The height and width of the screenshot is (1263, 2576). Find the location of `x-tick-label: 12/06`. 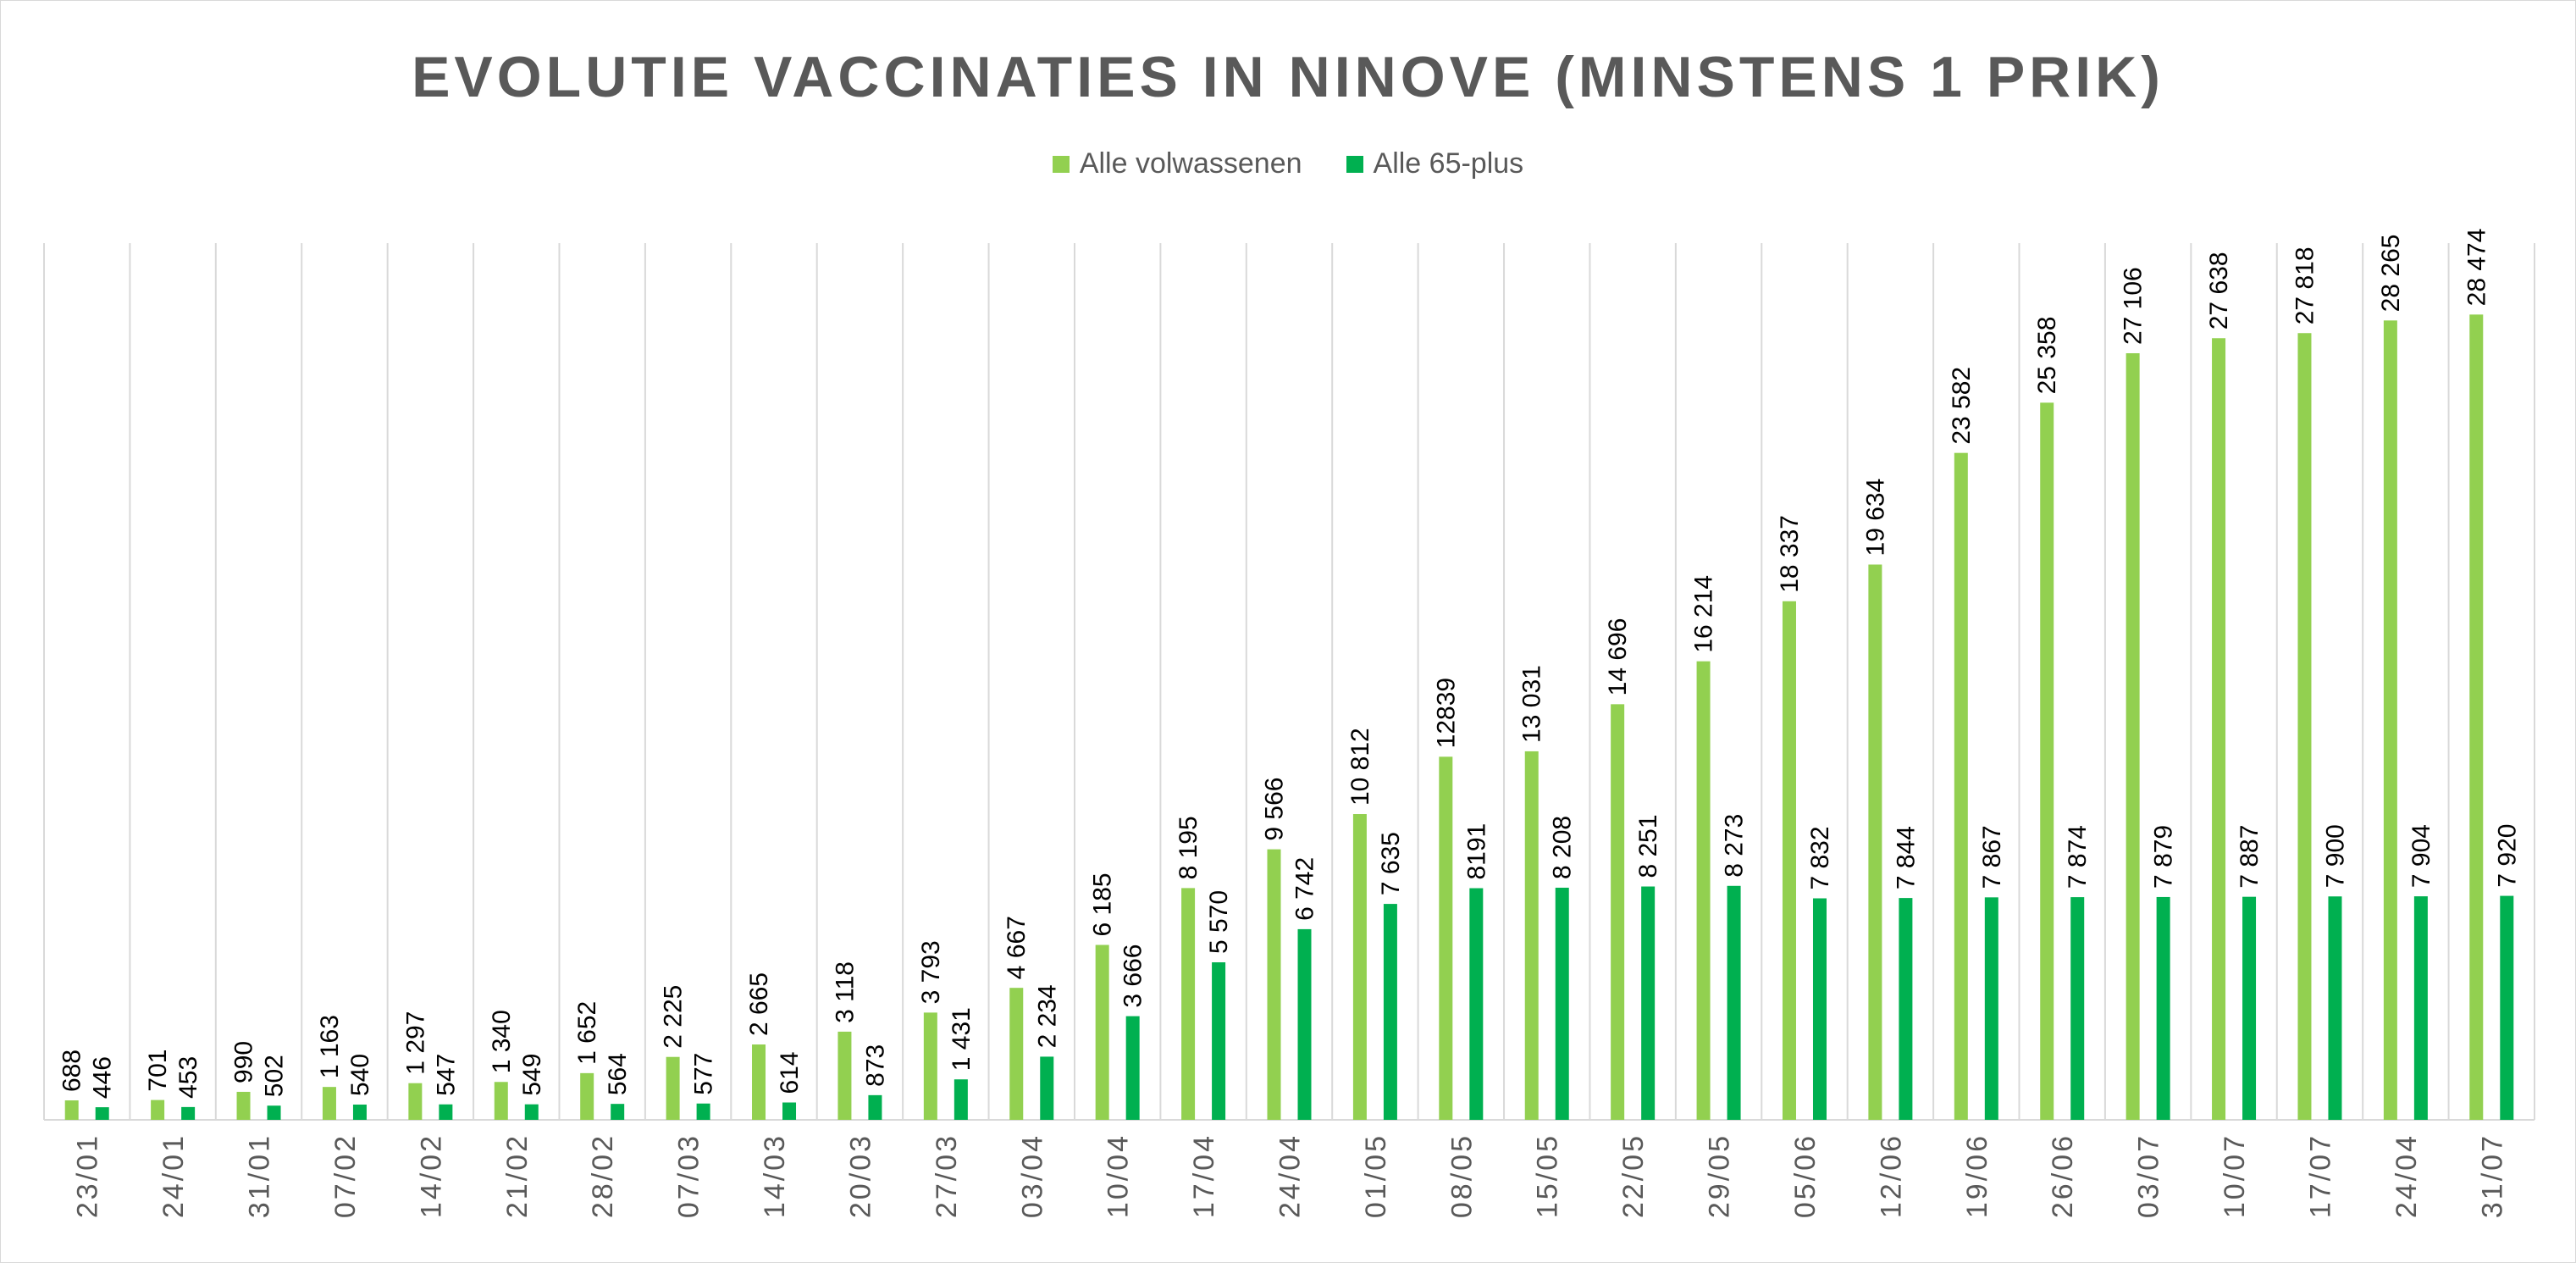

x-tick-label: 12/06 is located at coordinates (1891, 1175).